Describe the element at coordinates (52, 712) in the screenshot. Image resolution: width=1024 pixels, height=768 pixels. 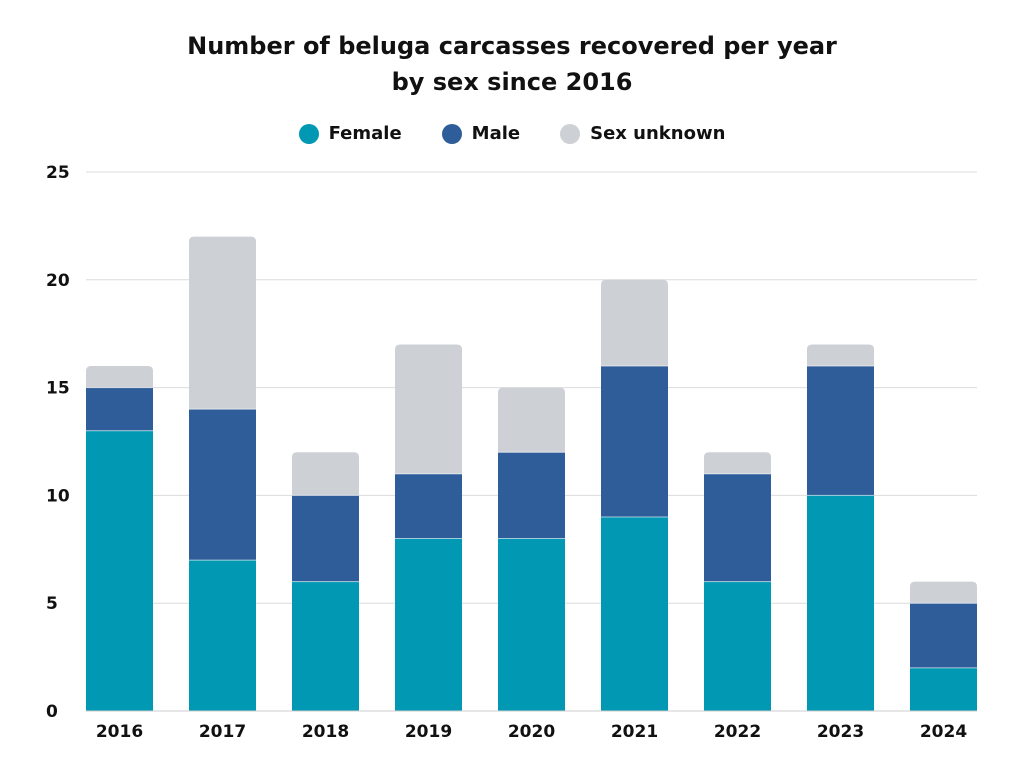
I see `y-tick-label-0: 0` at that location.